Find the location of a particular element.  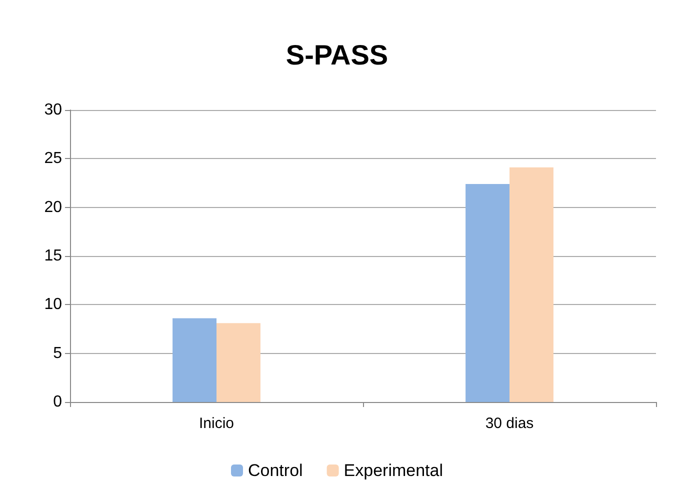

y-tick-label: 15 is located at coordinates (53, 256).